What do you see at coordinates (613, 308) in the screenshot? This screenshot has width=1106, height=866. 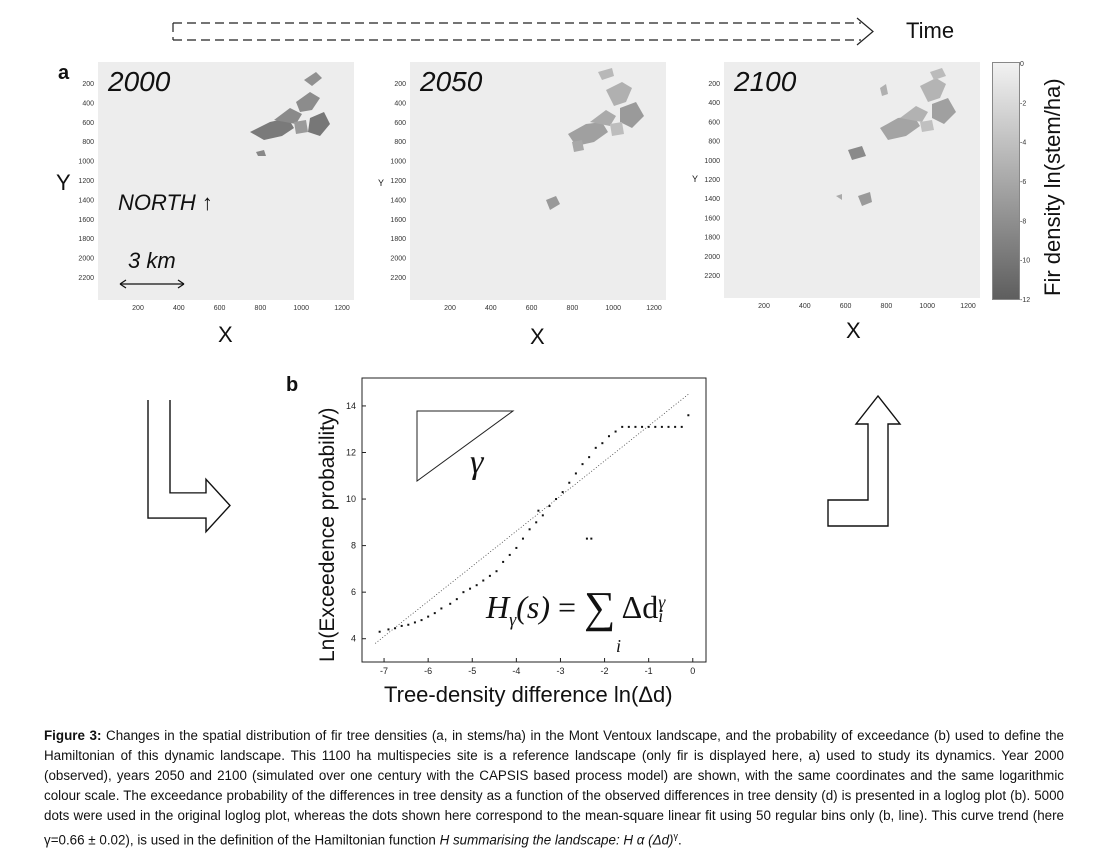 I see `map-x-tick: 1000` at bounding box center [613, 308].